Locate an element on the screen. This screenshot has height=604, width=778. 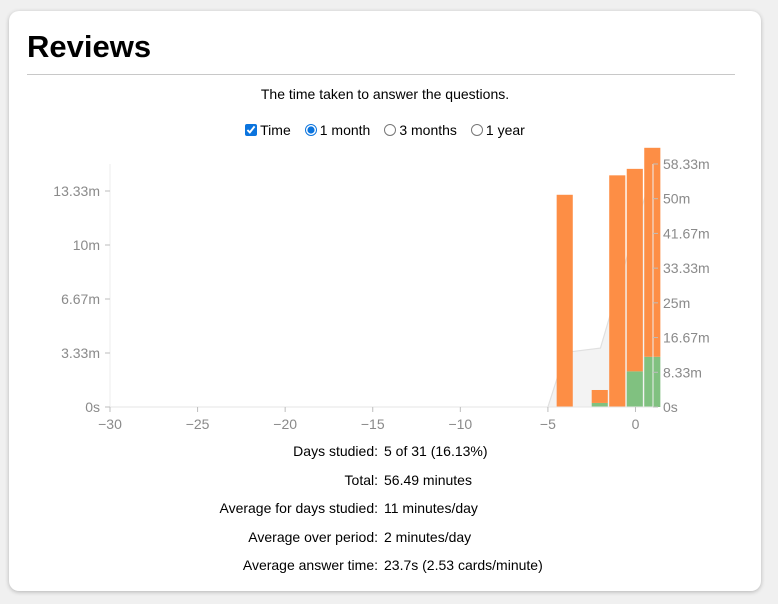
stat-label: Average answer time: is located at coordinates (310, 565).